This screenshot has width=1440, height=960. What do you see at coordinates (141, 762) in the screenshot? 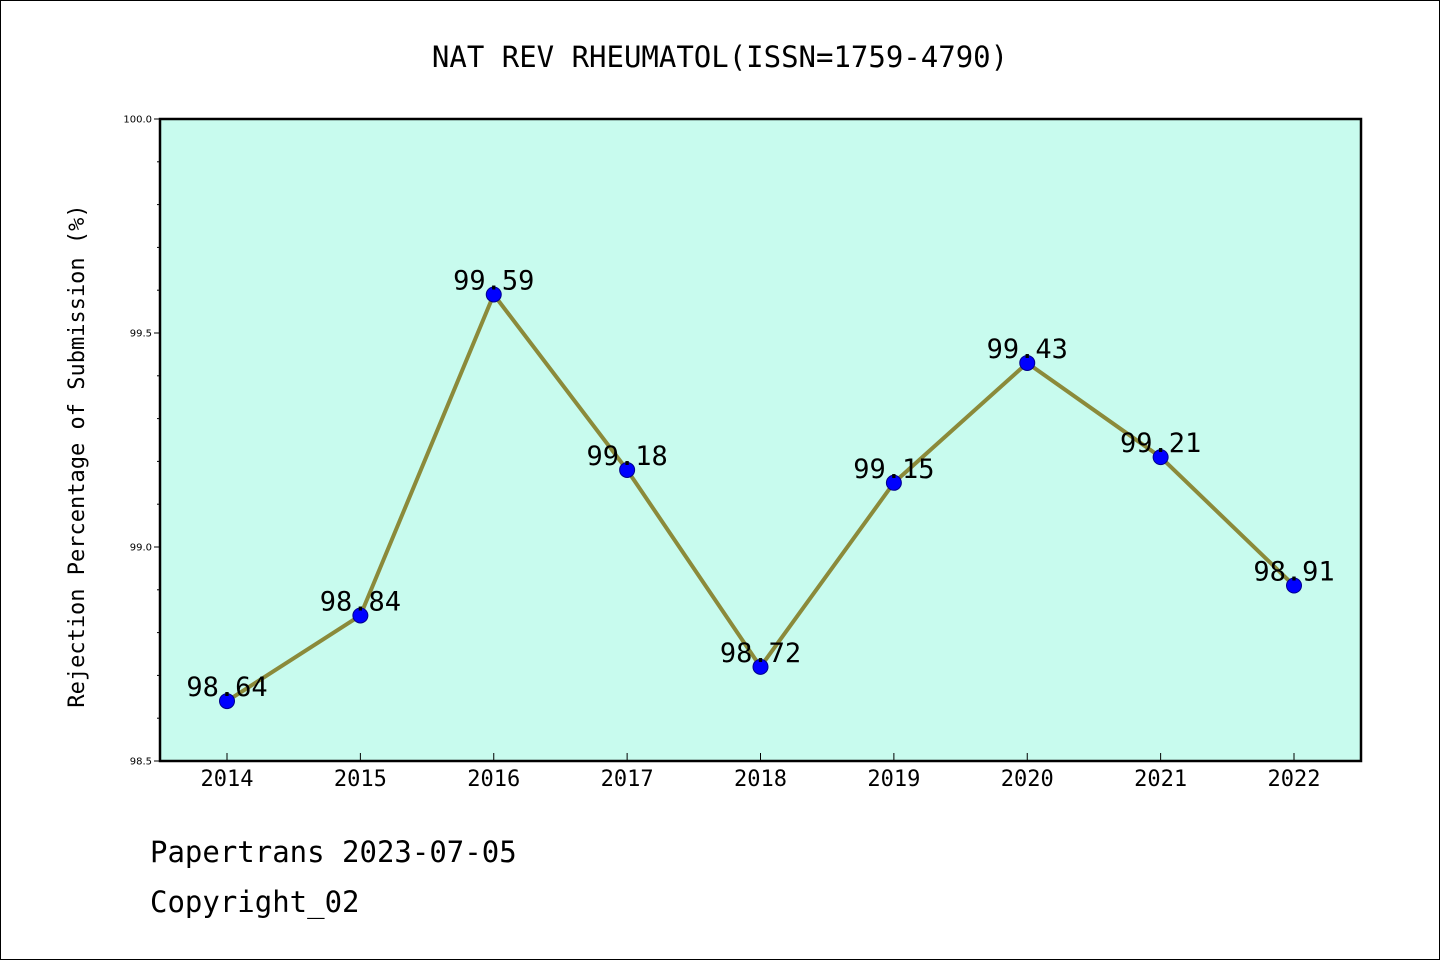
I see `y-tick-label: 98.5` at bounding box center [141, 762].